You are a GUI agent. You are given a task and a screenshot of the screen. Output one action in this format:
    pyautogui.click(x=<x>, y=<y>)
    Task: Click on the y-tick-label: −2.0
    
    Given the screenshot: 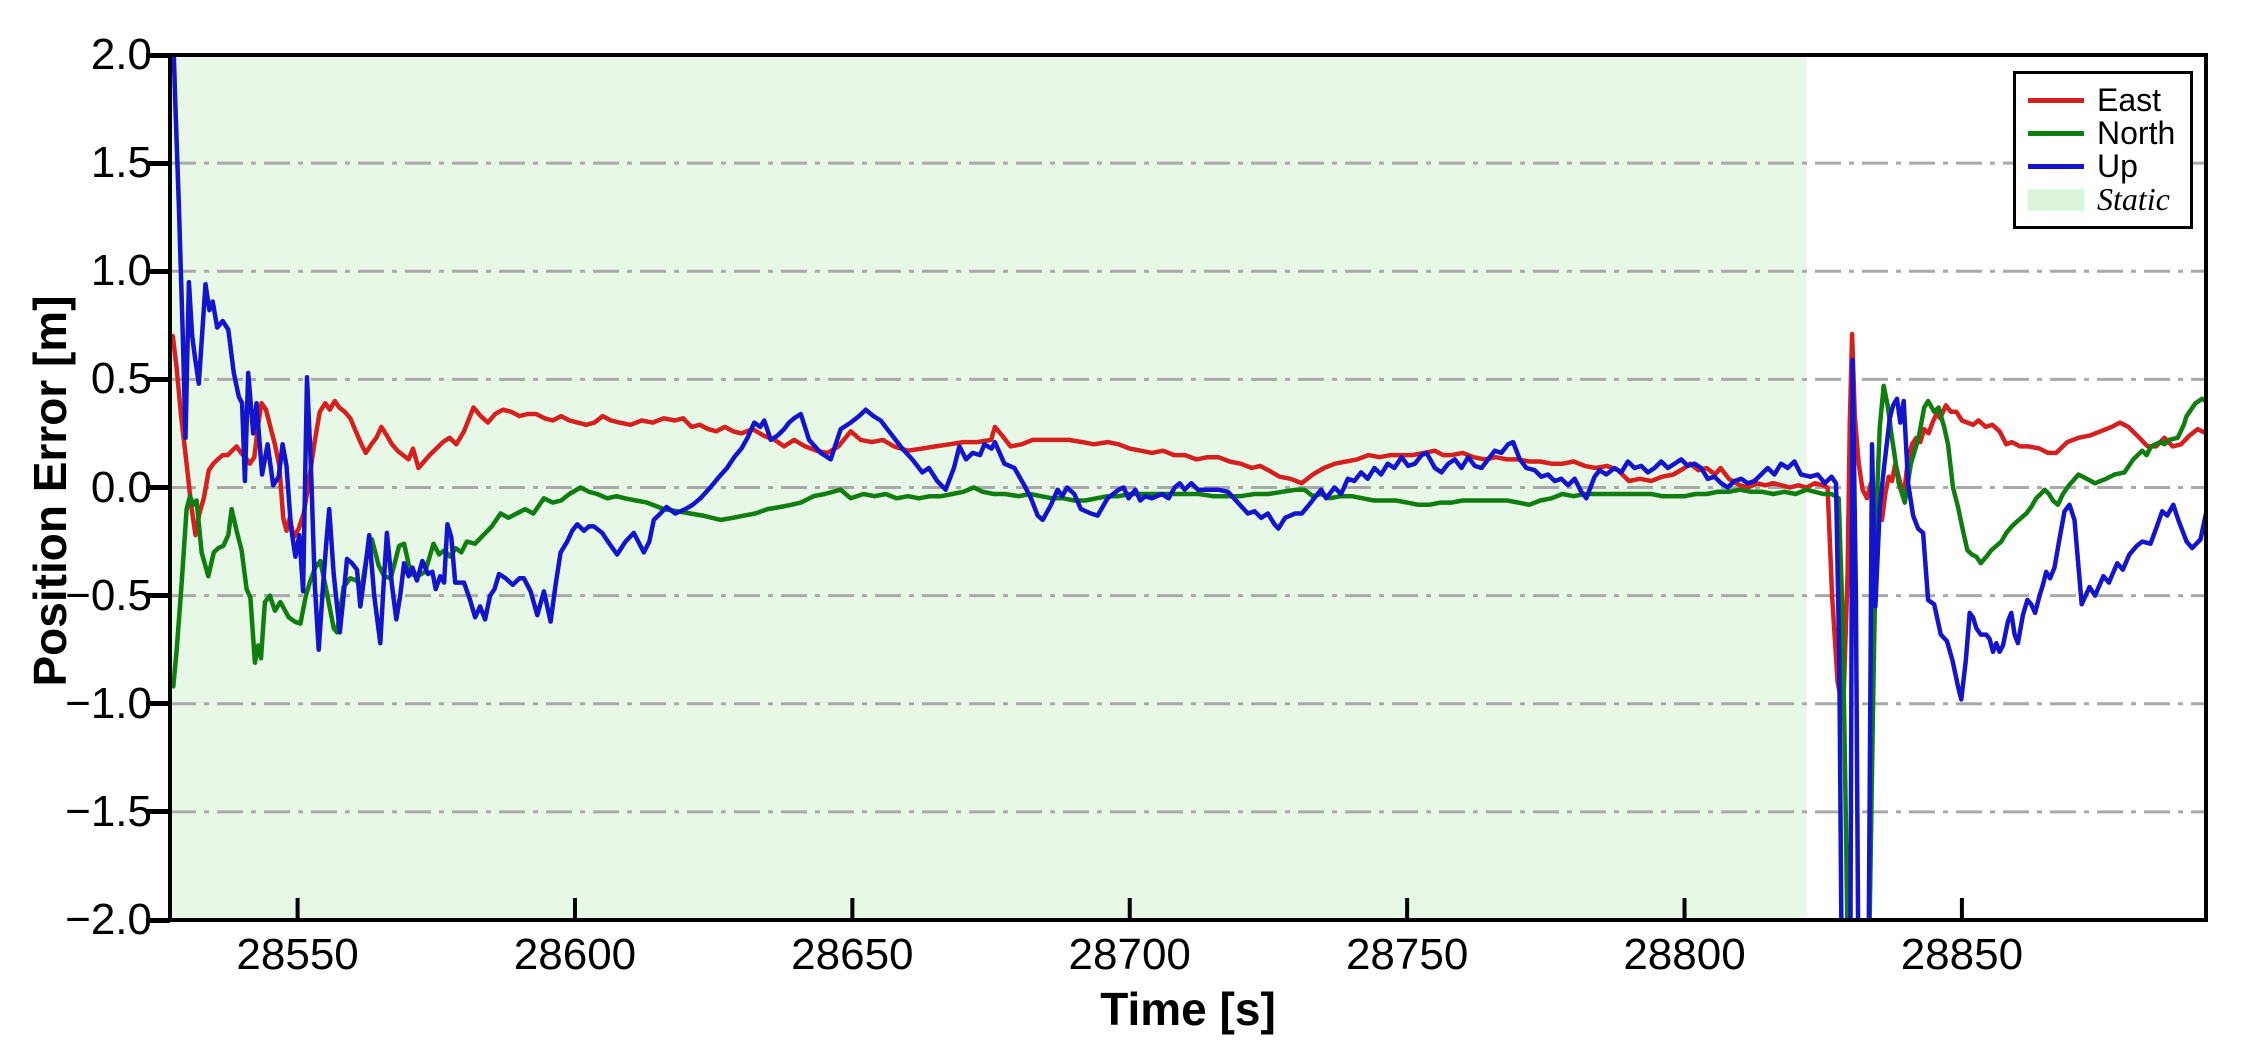 What is the action you would take?
    pyautogui.click(x=108, y=919)
    